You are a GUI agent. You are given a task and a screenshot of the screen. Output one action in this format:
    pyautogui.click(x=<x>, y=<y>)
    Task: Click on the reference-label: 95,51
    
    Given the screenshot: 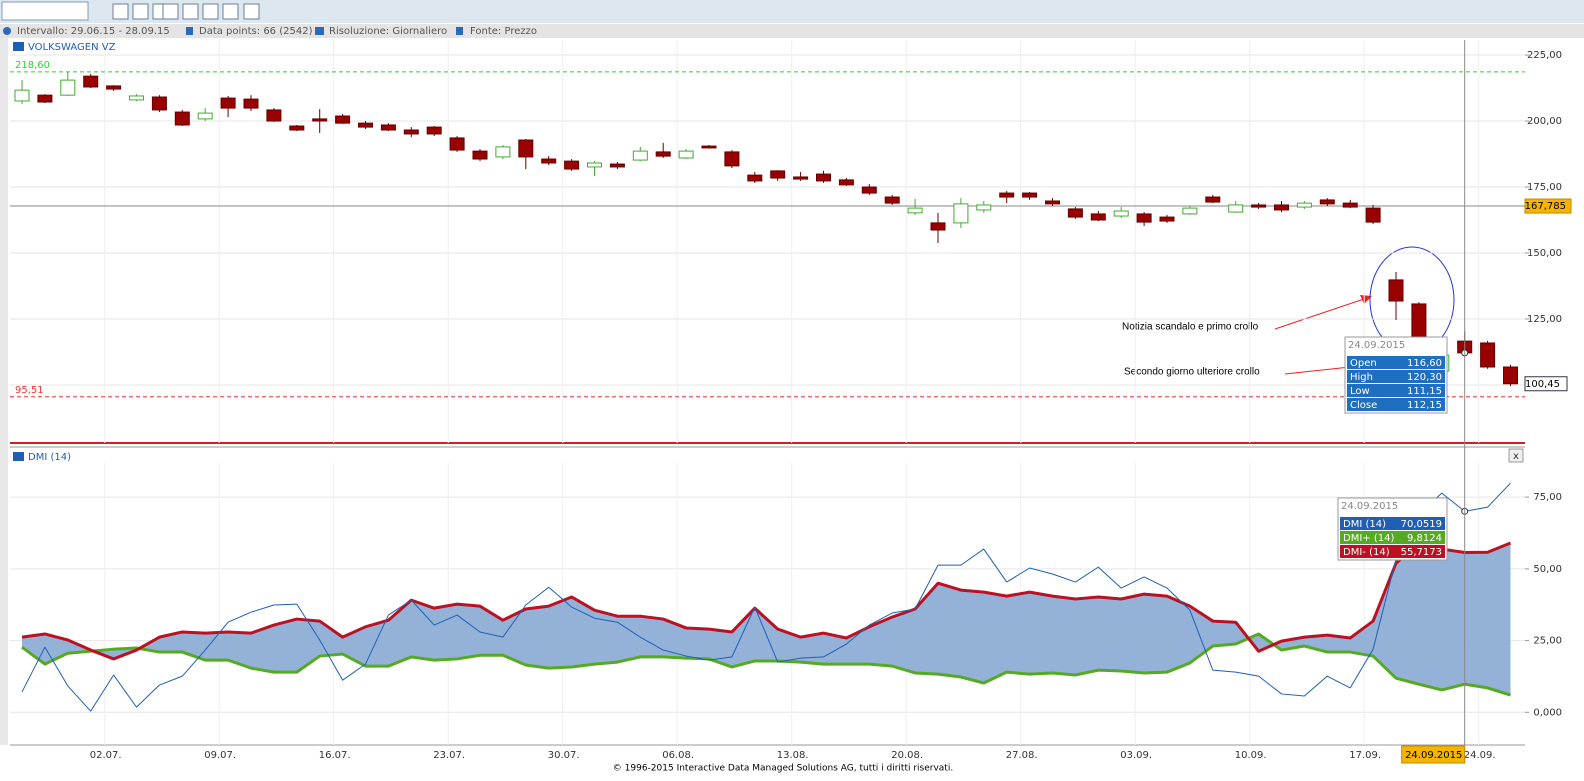 What is the action you would take?
    pyautogui.click(x=29, y=390)
    